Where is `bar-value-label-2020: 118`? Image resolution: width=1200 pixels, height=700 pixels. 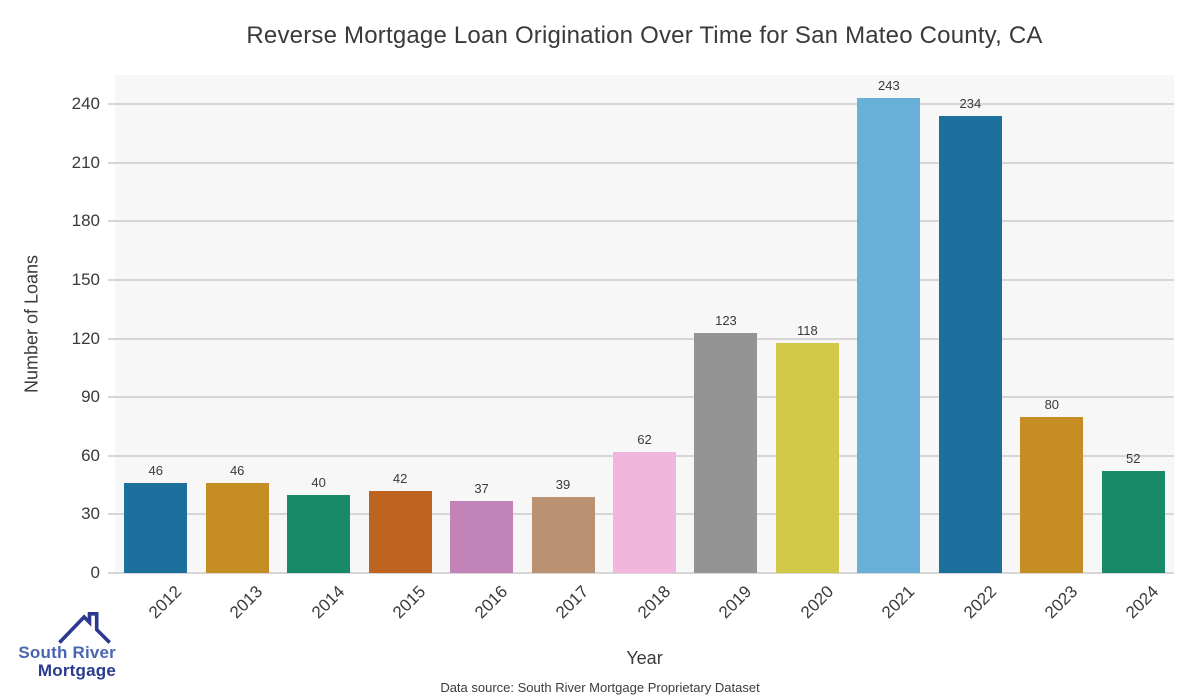 bar-value-label-2020: 118 is located at coordinates (807, 330).